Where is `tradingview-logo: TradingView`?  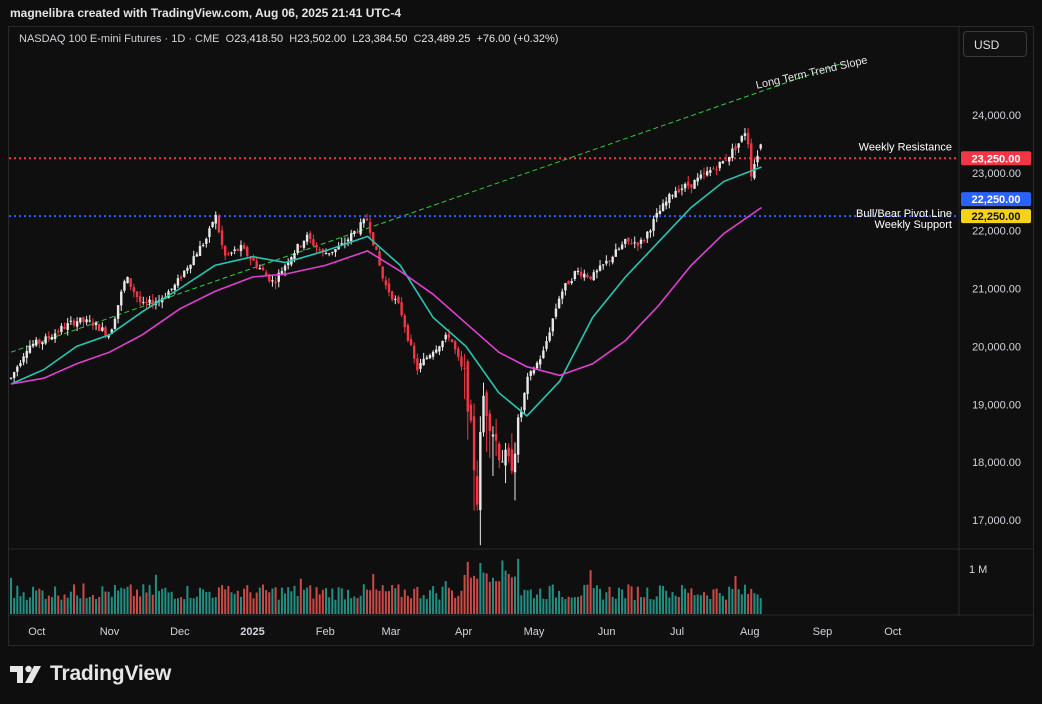 tradingview-logo: TradingView is located at coordinates (90, 674).